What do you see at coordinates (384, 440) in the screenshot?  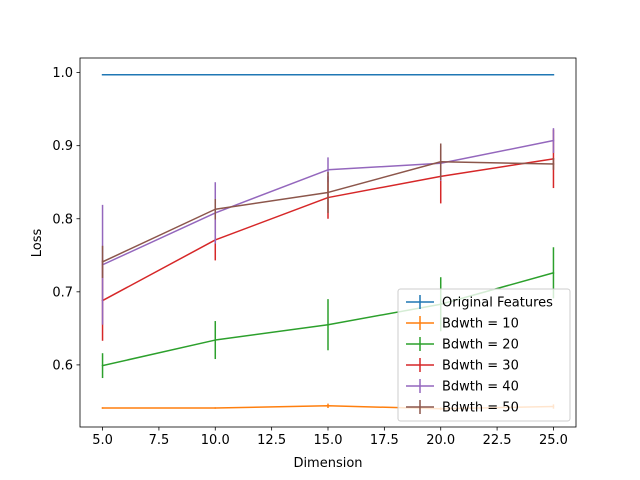 I see `x-tick-label-5: 17.5` at bounding box center [384, 440].